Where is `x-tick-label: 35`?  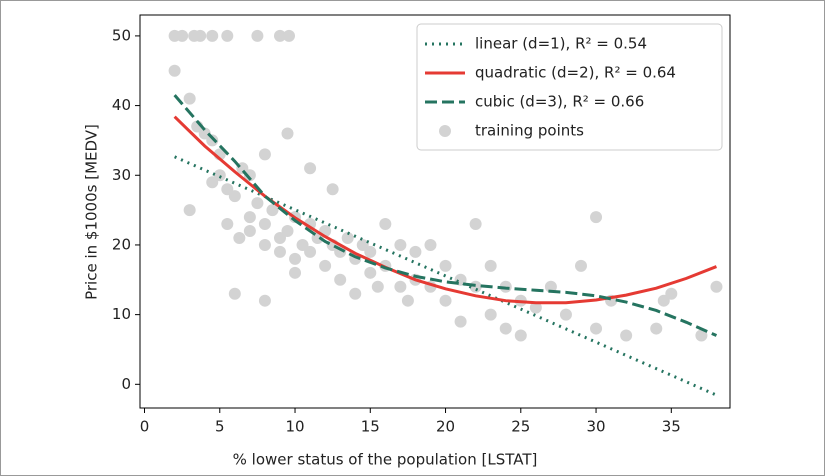 x-tick-label: 35 is located at coordinates (671, 427).